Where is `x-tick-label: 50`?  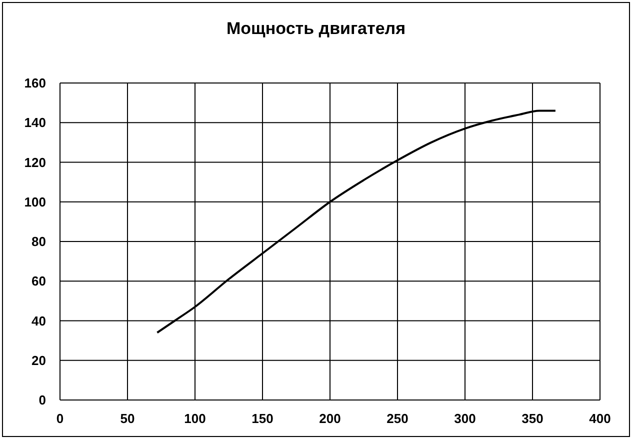
x-tick-label: 50 is located at coordinates (127, 418).